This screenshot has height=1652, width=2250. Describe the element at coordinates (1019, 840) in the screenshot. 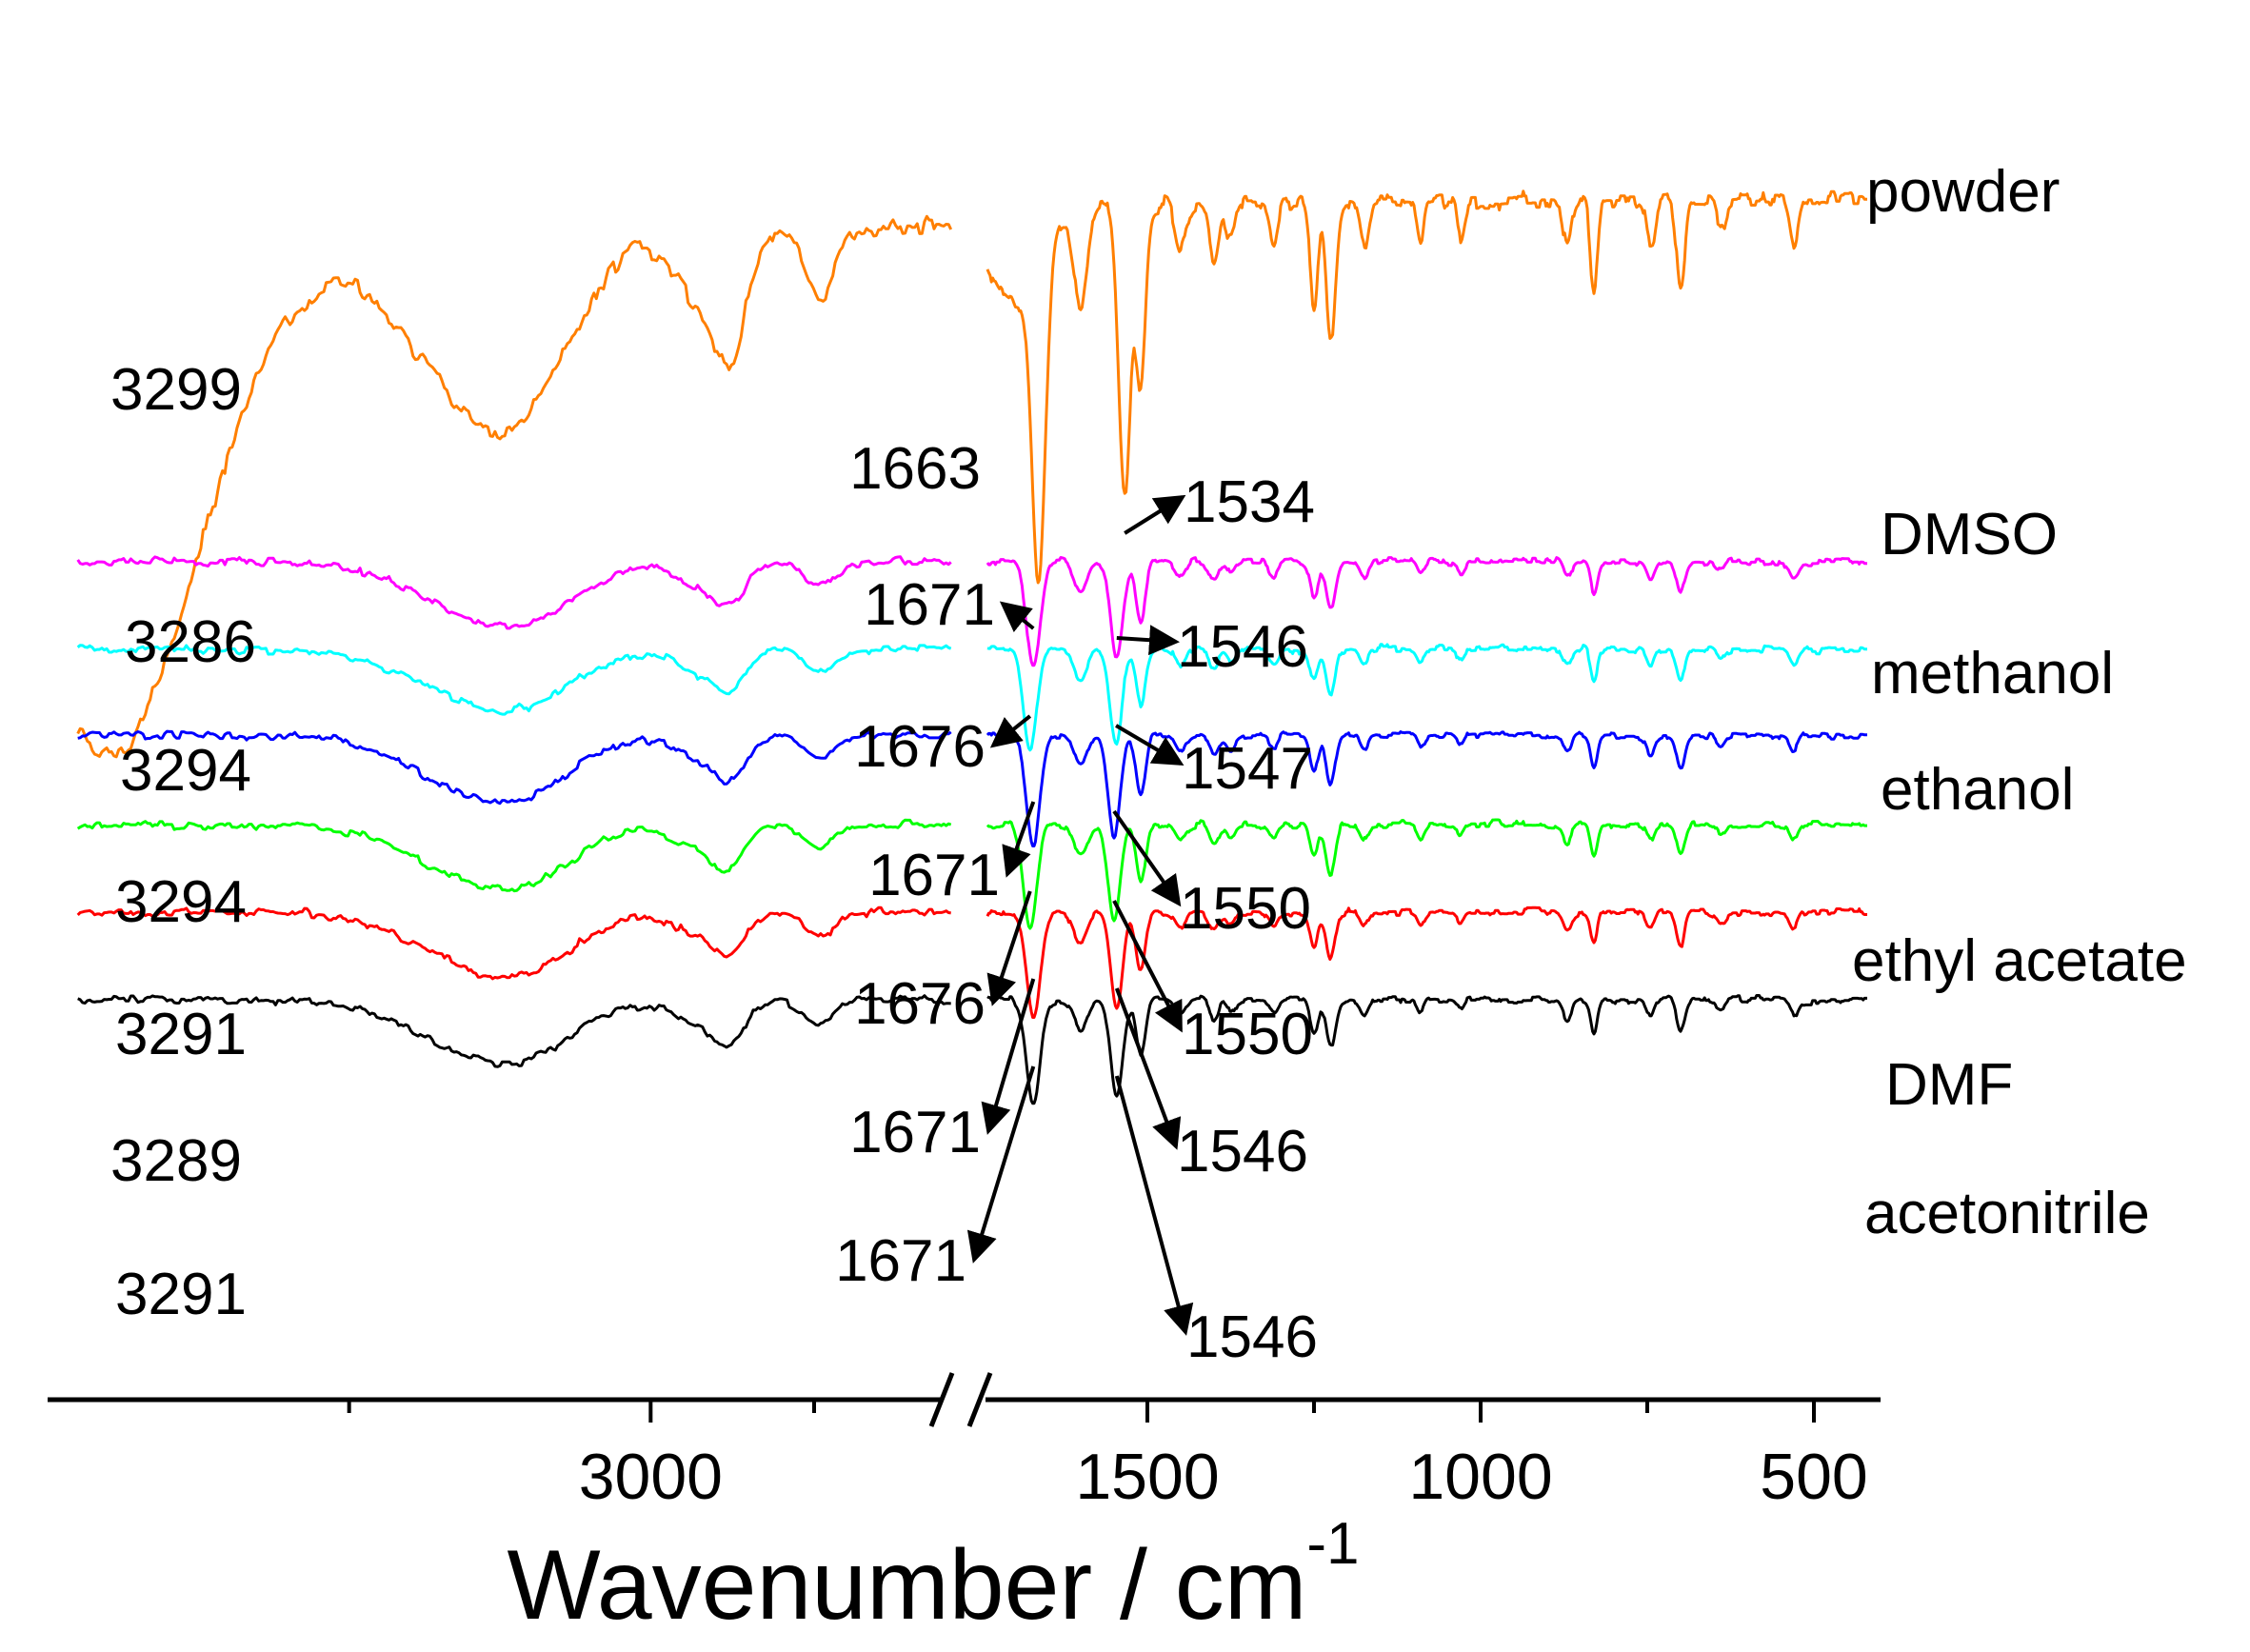

I see `arrow-ethanol-amide1` at that location.